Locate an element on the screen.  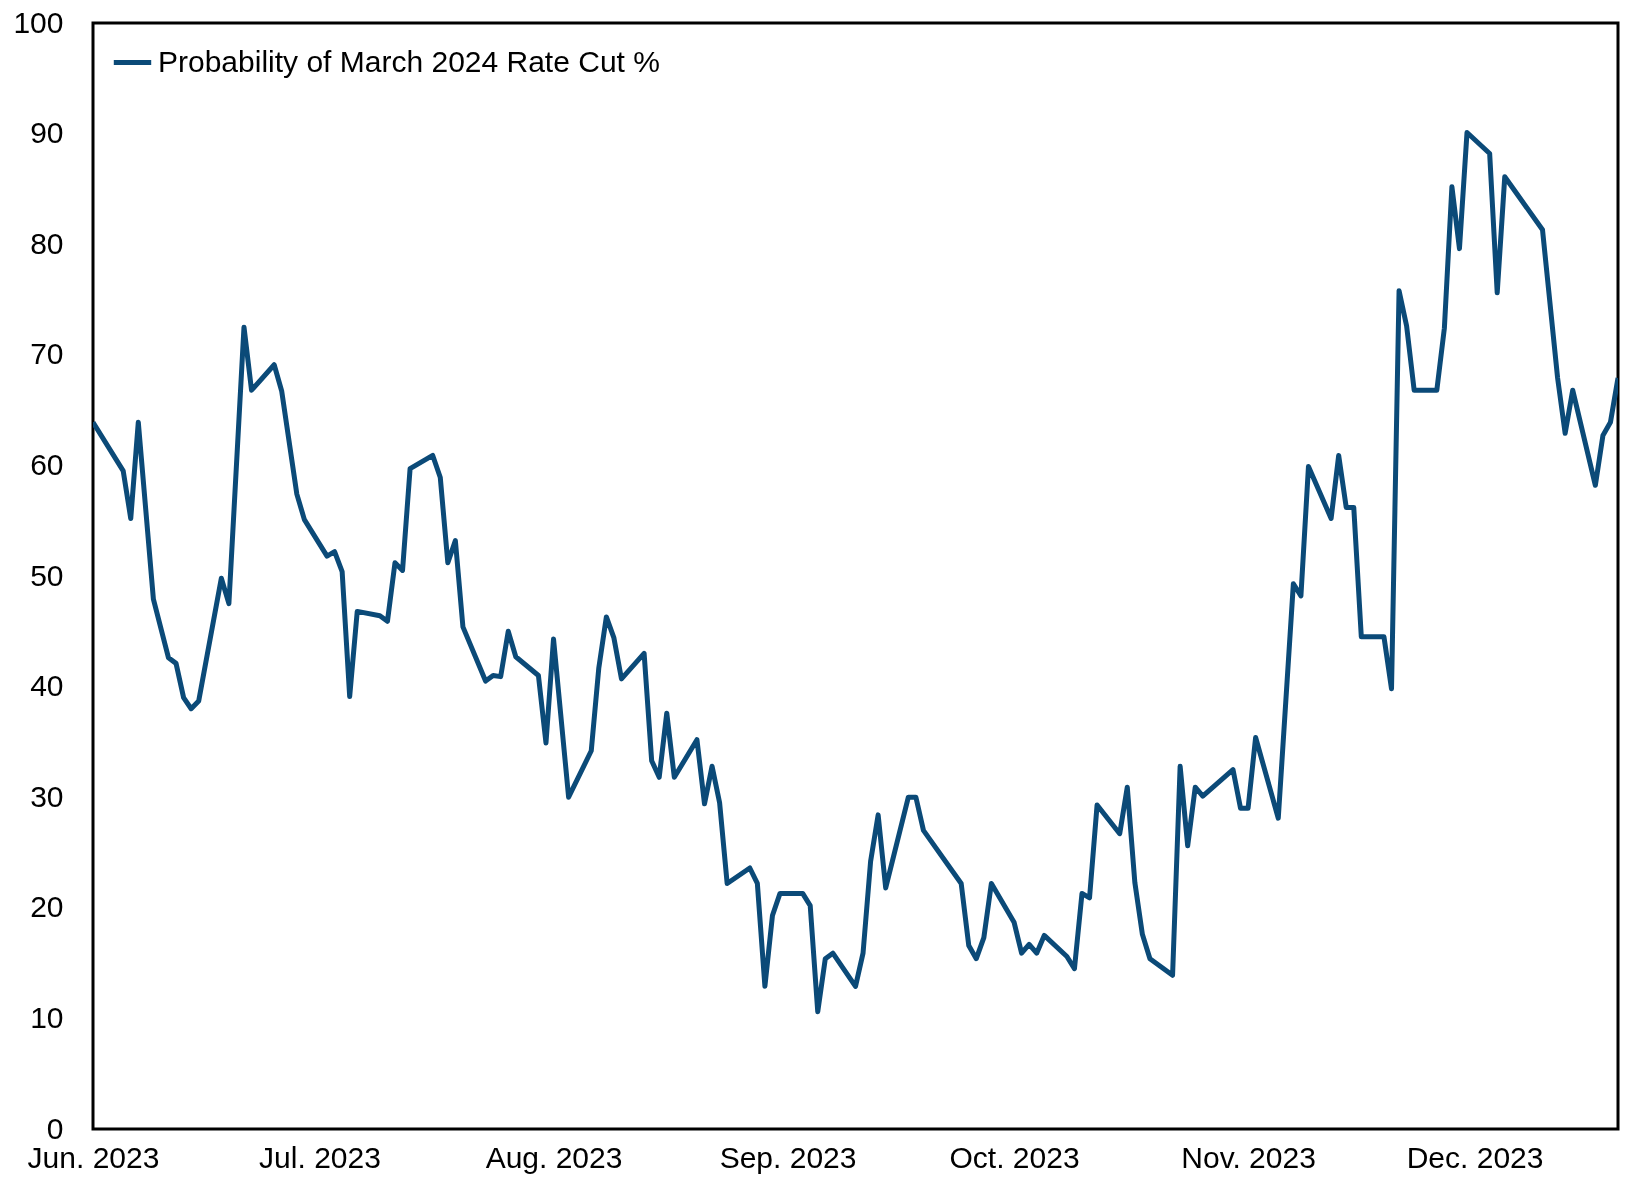
y-tick-label: 40 is located at coordinates (47, 686).